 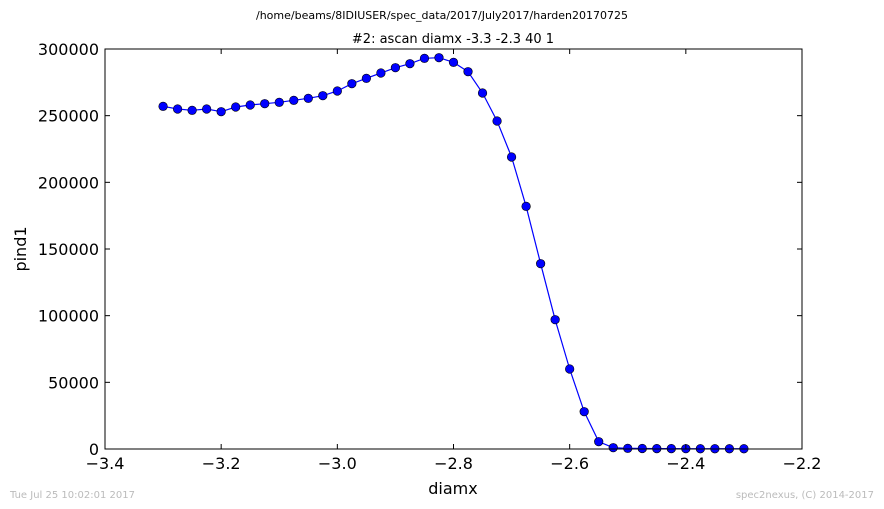 I want to click on y-axis-label: pind1, so click(x=20, y=248).